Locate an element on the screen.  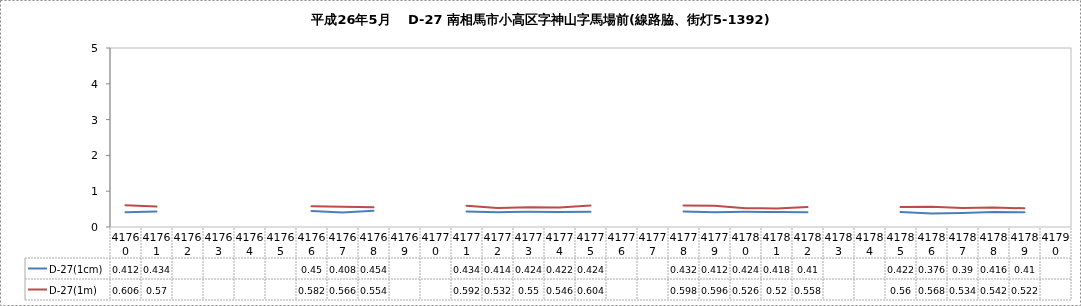
data-label: 0.432 is located at coordinates (683, 269).